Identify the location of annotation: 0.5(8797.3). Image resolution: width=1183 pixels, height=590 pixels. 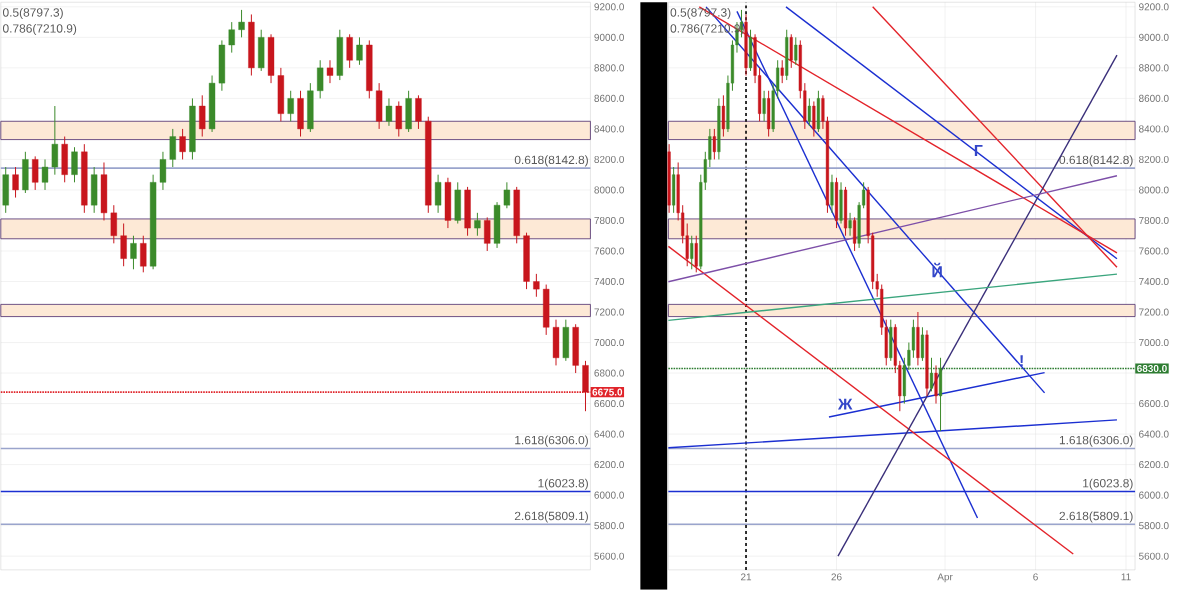
(32, 14).